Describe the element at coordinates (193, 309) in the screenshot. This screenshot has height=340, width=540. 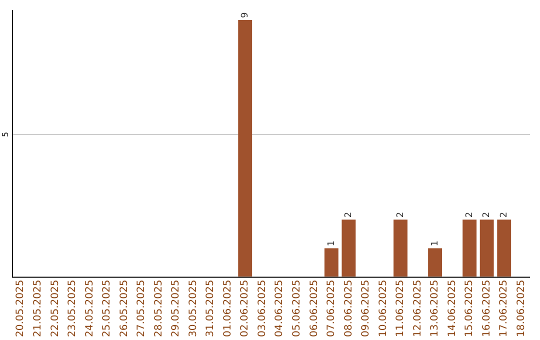
I see `x-tick-label: 30.05.2025` at that location.